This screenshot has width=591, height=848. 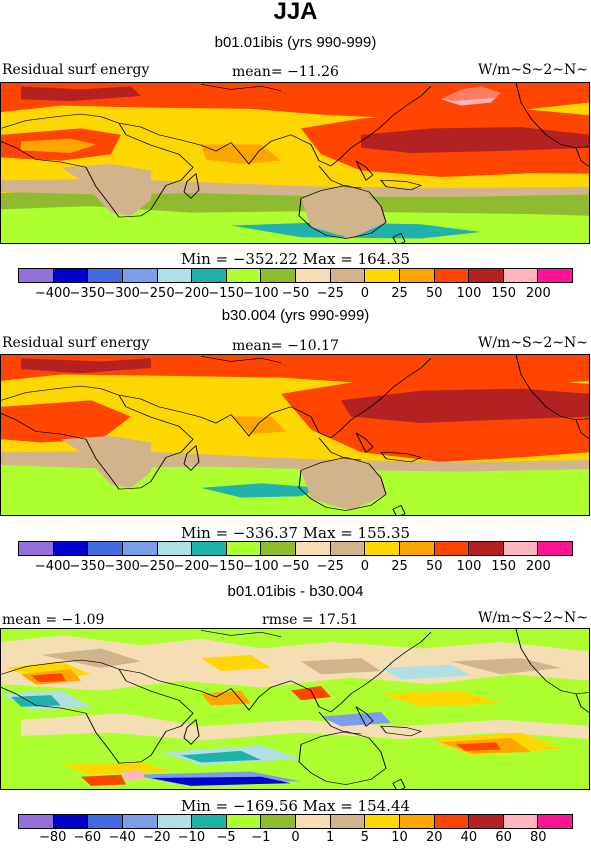 What do you see at coordinates (538, 837) in the screenshot?
I see `colorbar-tick-label: 80` at bounding box center [538, 837].